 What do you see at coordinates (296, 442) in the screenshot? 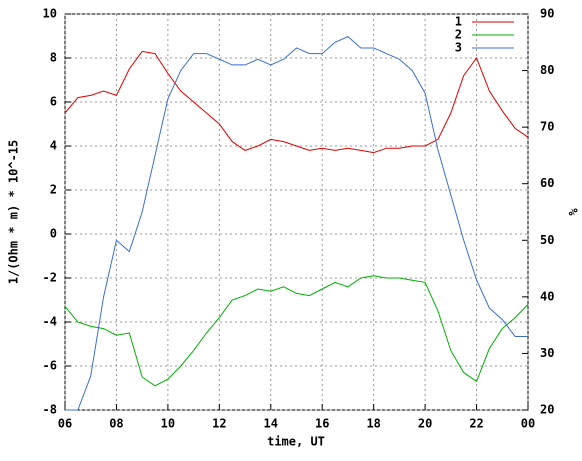
I see `x-axis-label: time, UT` at bounding box center [296, 442].